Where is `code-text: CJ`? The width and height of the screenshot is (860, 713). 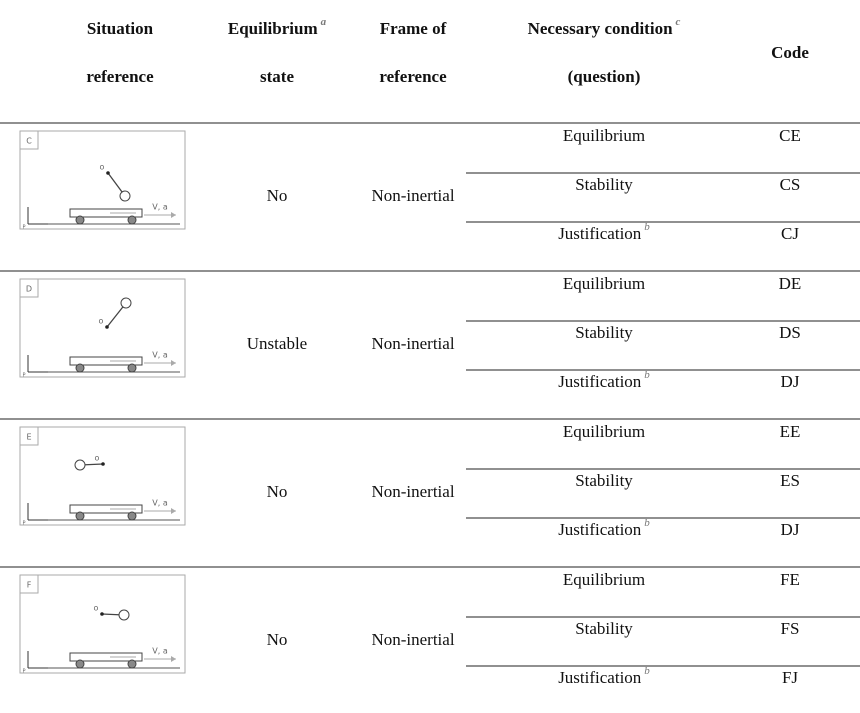 code-text: CJ is located at coordinates (790, 233).